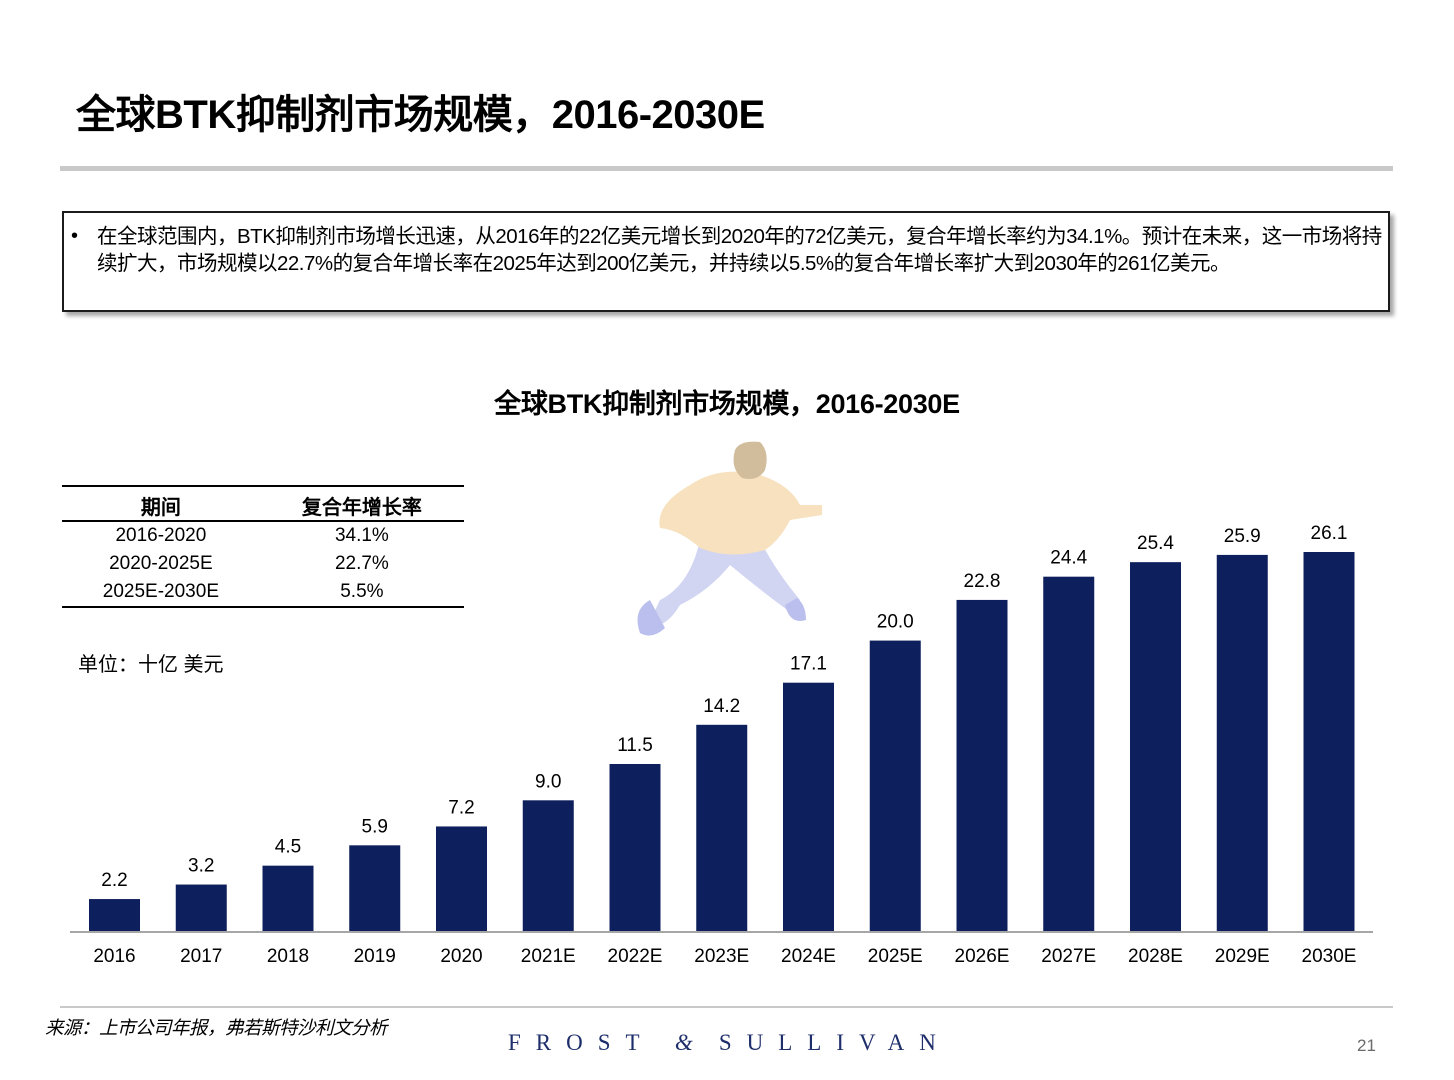 This screenshot has width=1454, height=1080. What do you see at coordinates (161, 535) in the screenshot?
I see `cagr-period-cell: 2016-2020` at bounding box center [161, 535].